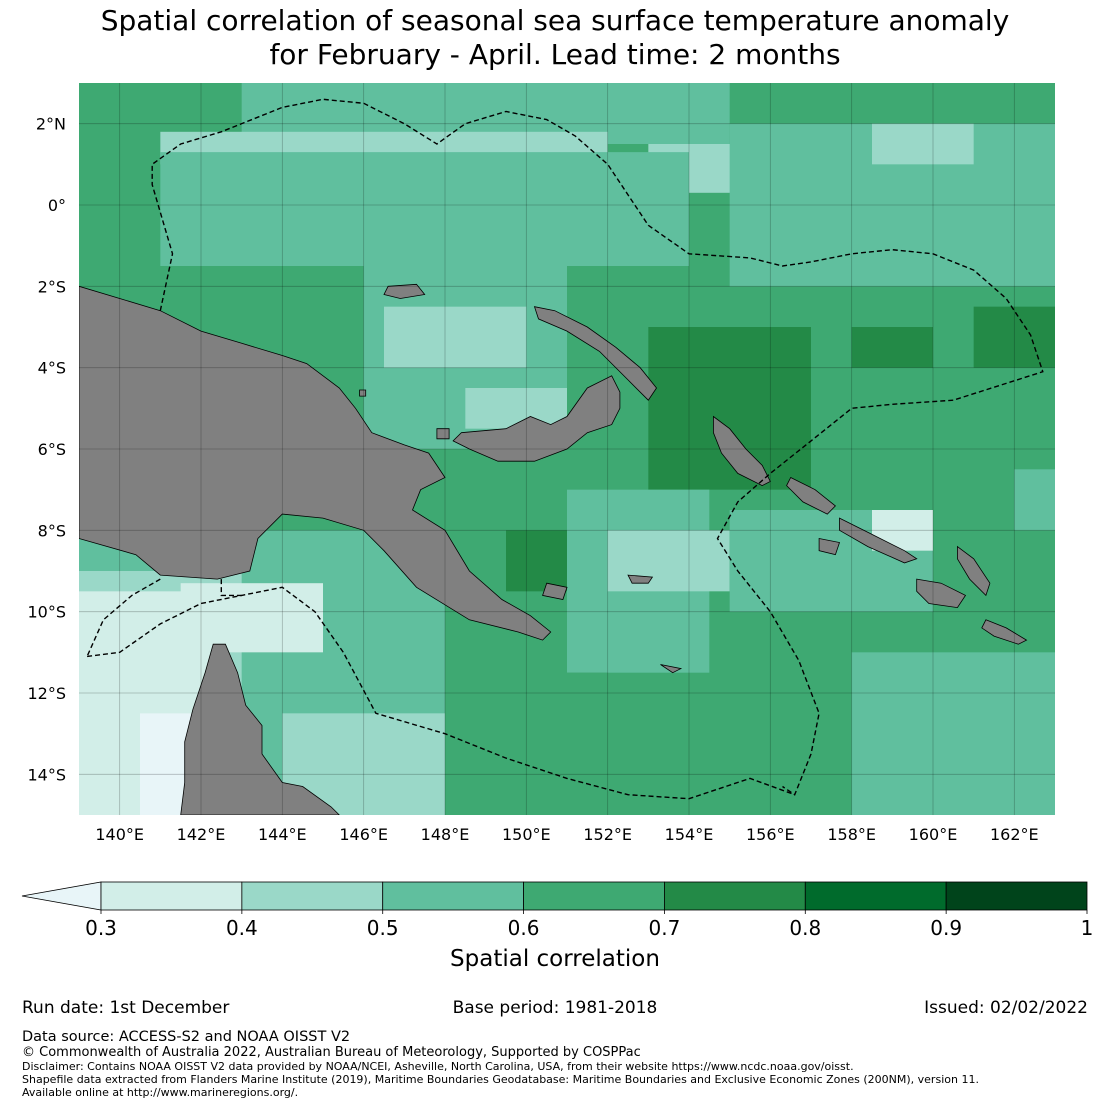  Describe the element at coordinates (443, 434) in the screenshot. I see `land-umboi` at that location.